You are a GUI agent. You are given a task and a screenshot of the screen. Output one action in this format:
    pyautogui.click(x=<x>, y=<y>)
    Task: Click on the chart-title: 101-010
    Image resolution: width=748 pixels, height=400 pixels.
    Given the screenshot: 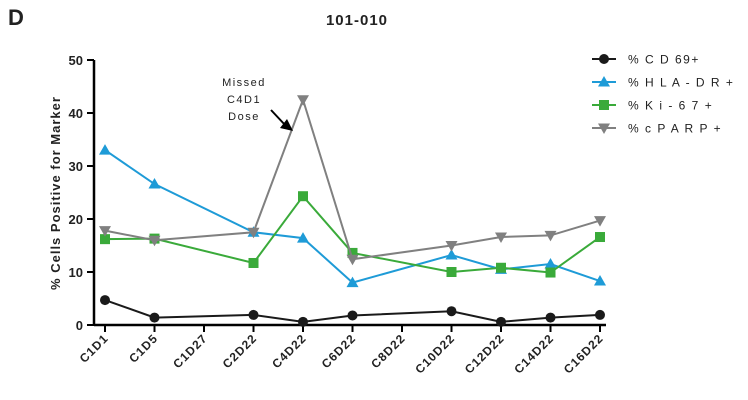 What is the action you would take?
    pyautogui.click(x=357, y=20)
    